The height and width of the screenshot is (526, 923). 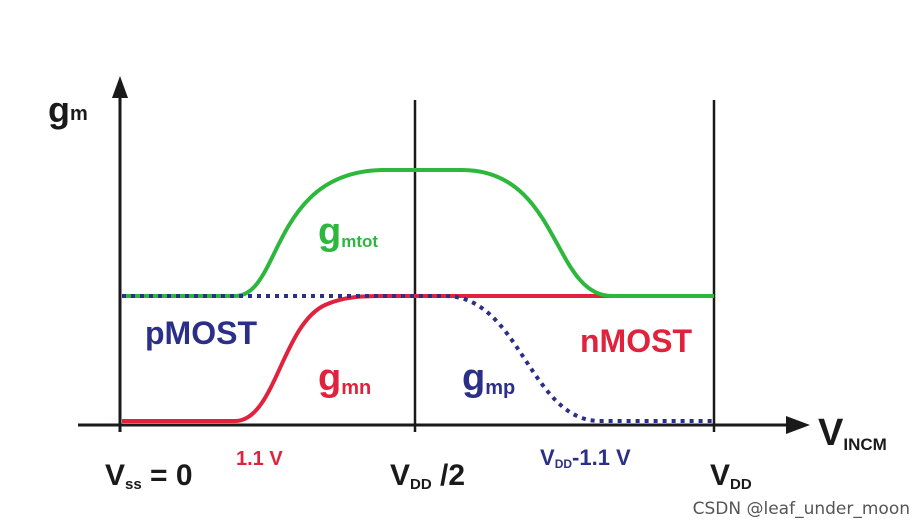 I want to click on tick-vdd-minus-main: V, so click(x=547, y=457).